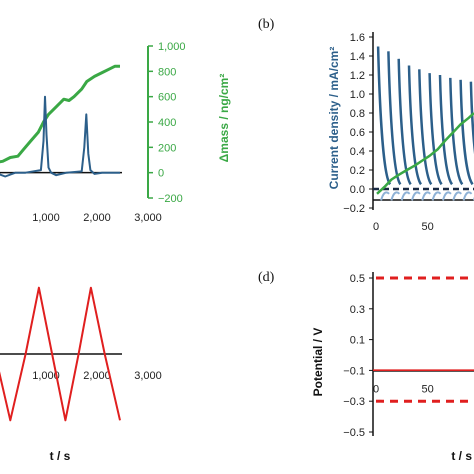 The width and height of the screenshot is (474, 474). I want to click on panel-c-x-tick-label: 1,000, so click(46, 376).